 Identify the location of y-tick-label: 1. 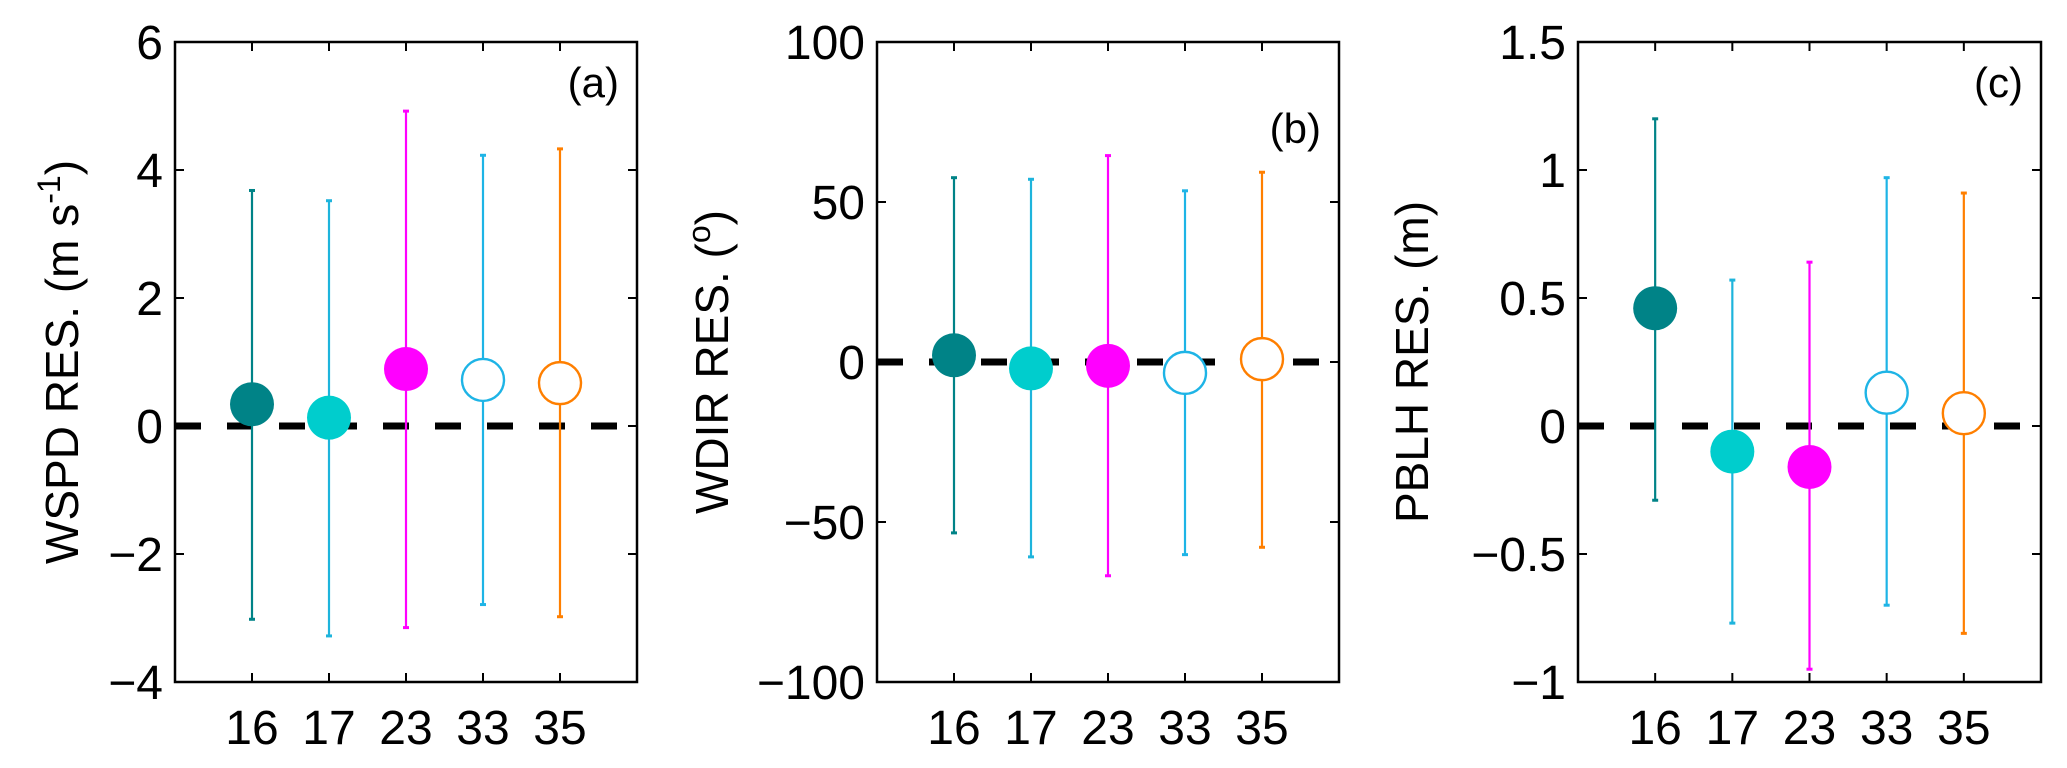
(1552, 171).